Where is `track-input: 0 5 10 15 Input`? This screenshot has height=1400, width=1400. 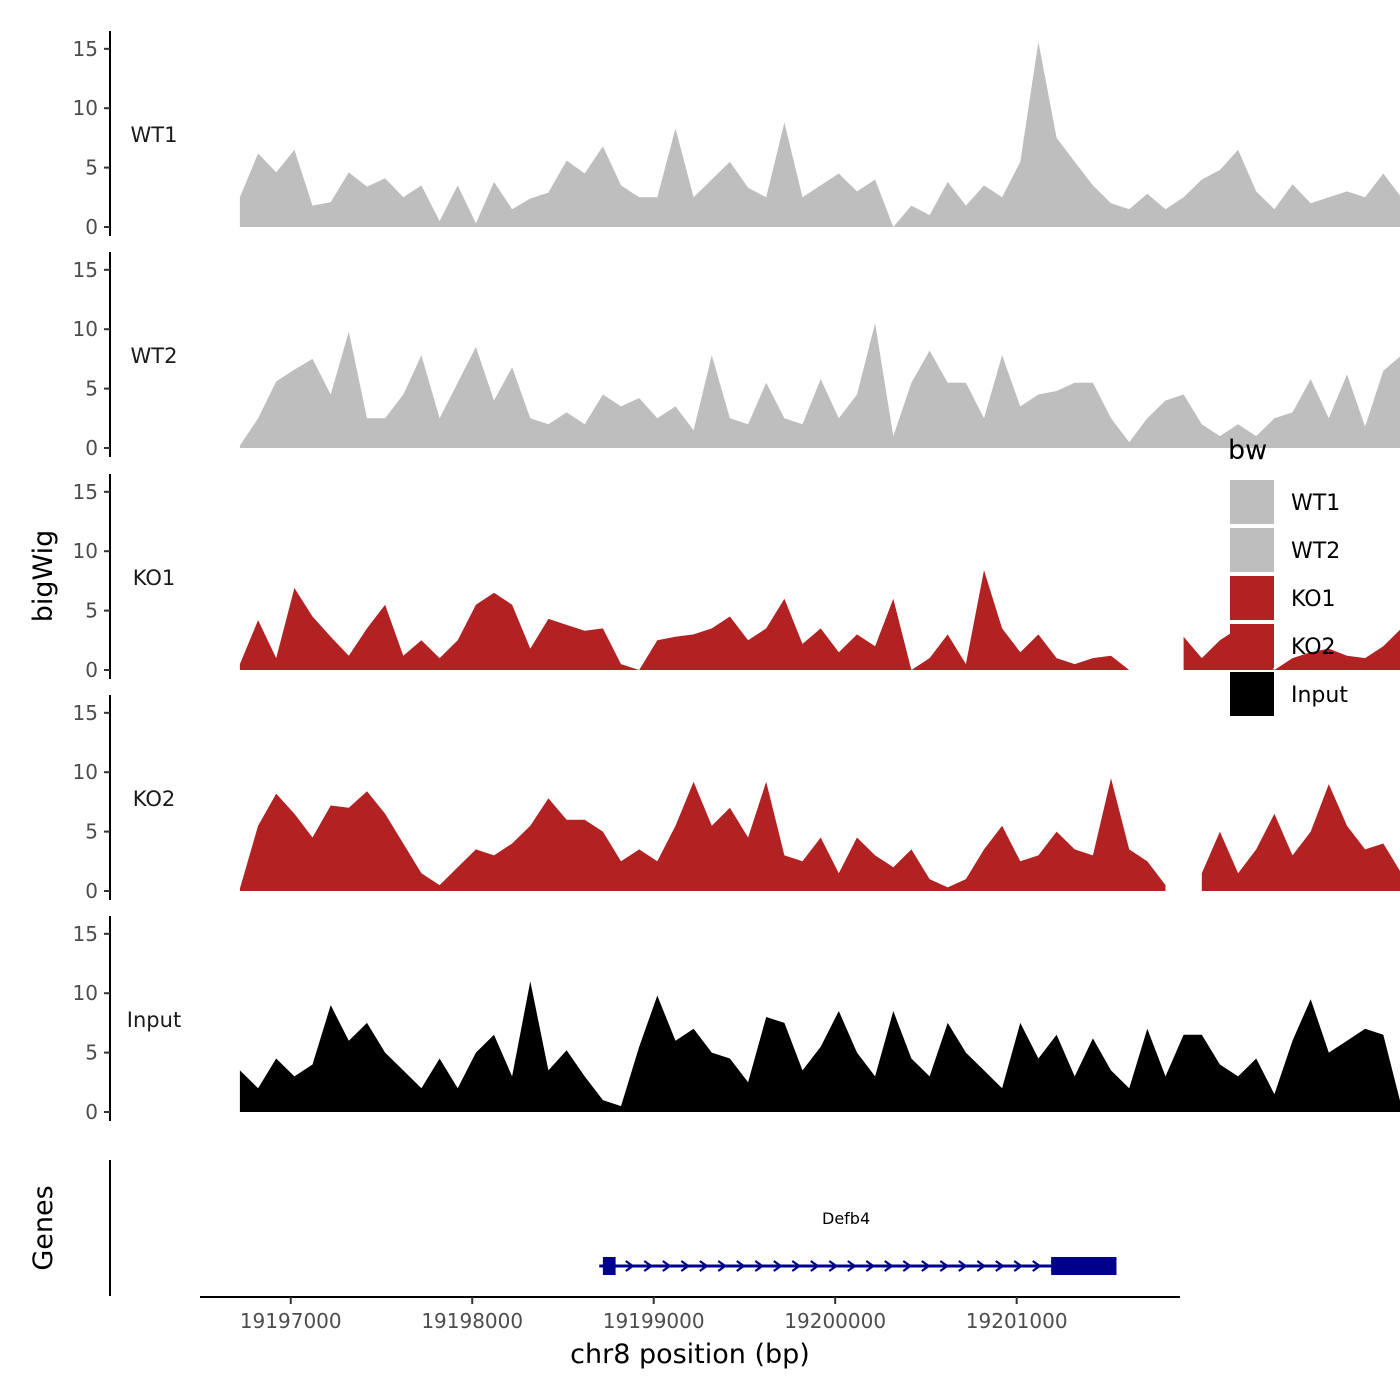 track-input: 0 5 10 15 Input is located at coordinates (736, 1020).